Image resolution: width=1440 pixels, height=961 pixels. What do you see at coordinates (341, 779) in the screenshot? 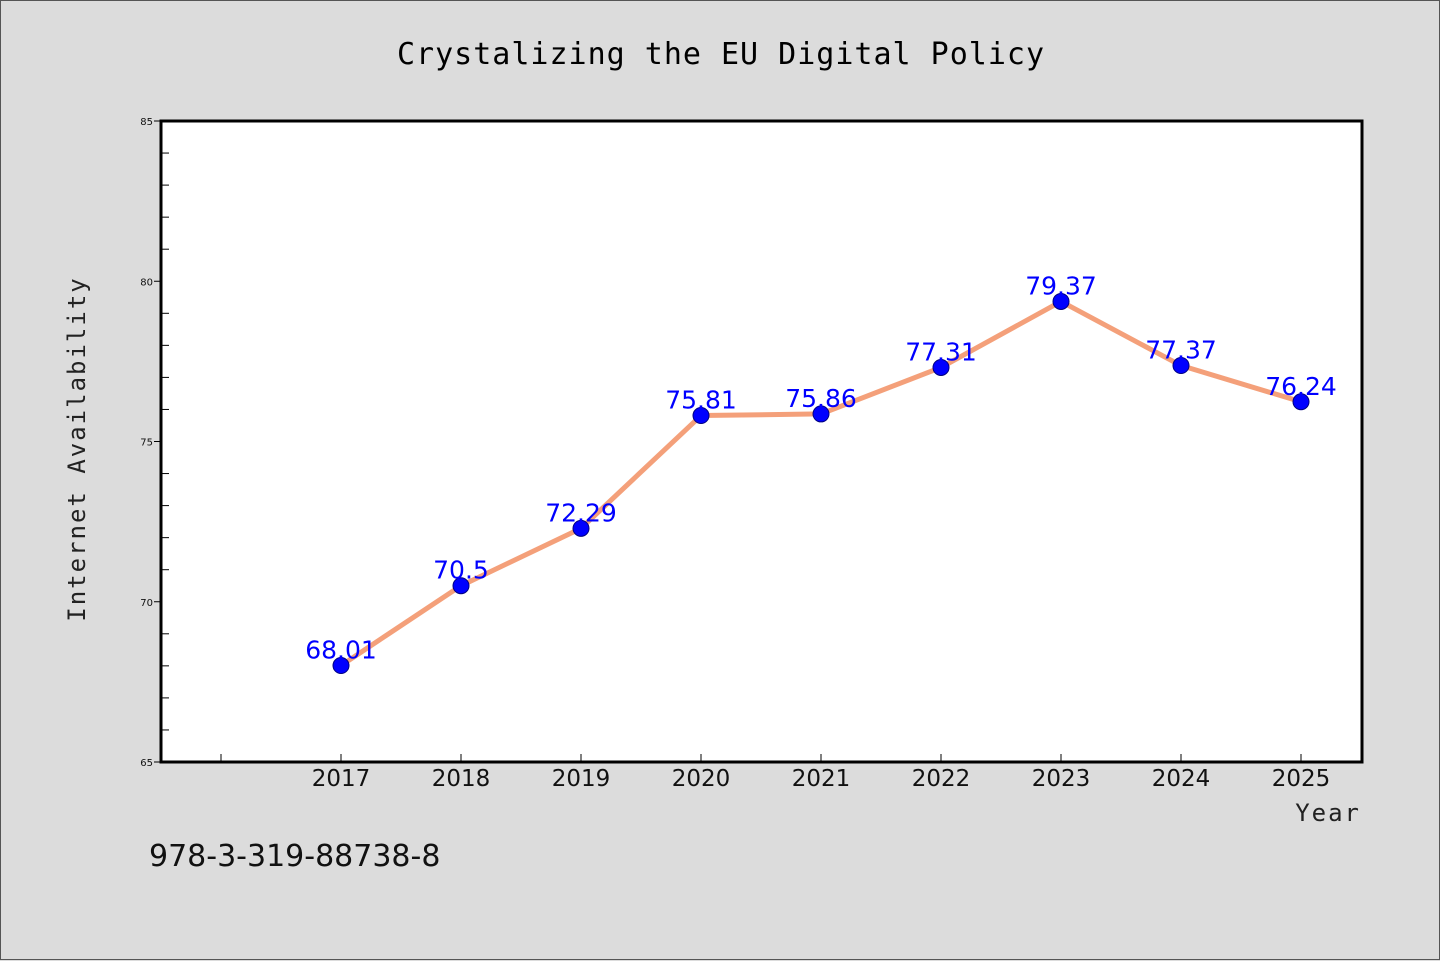
I see `x-tick-label: 2017` at bounding box center [341, 779].